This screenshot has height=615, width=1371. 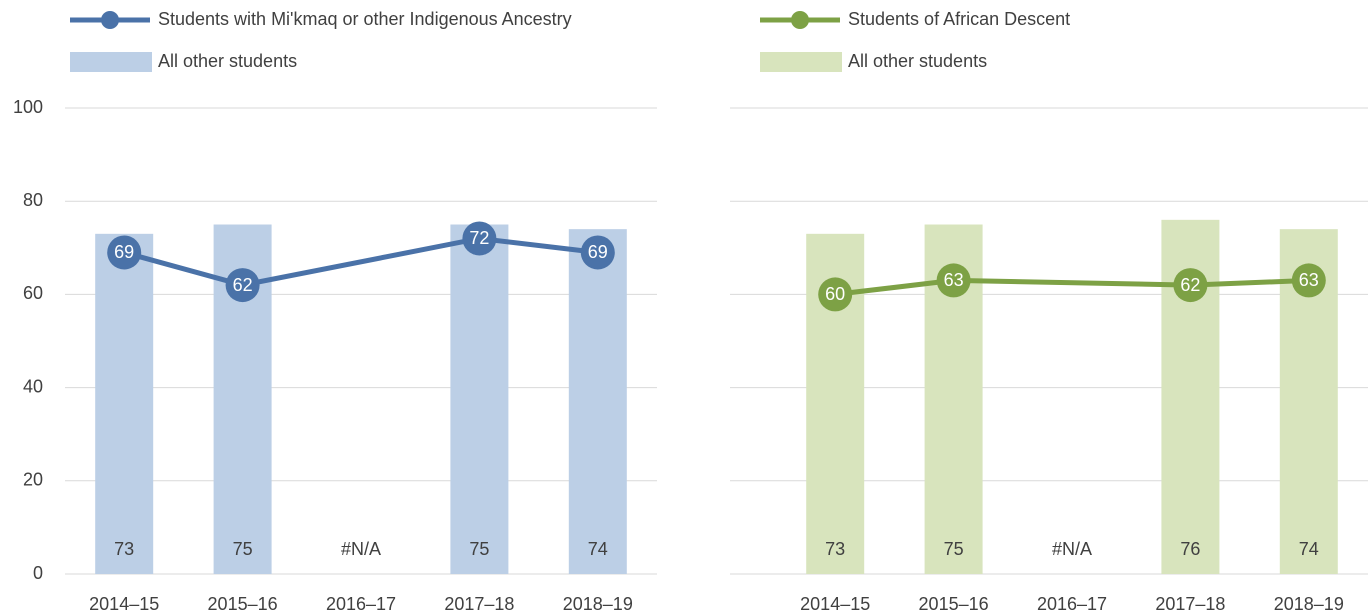 I want to click on y-tick-label: 80, so click(x=33, y=200).